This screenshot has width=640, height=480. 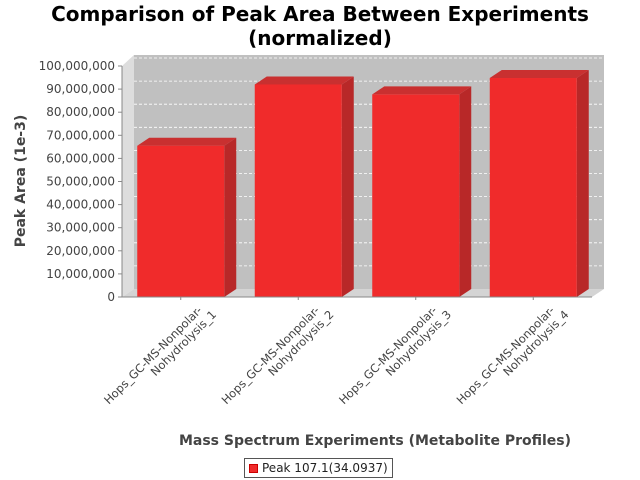 I want to click on y-tick-label: 90,000,000, so click(x=80, y=89).